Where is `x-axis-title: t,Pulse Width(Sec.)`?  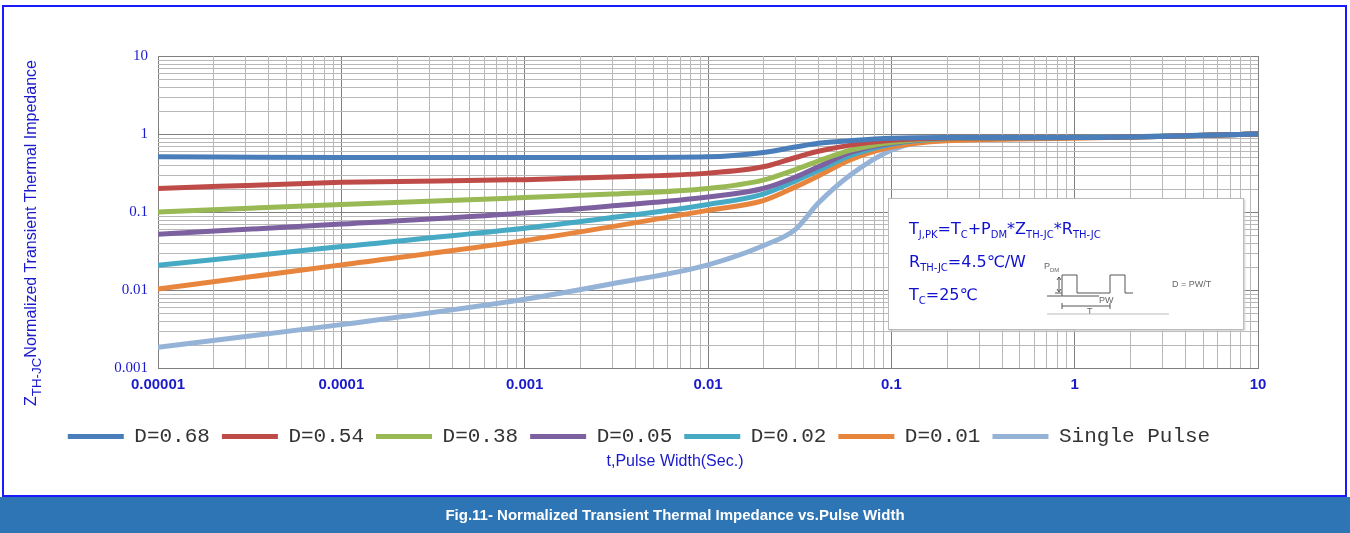 x-axis-title: t,Pulse Width(Sec.) is located at coordinates (675, 461).